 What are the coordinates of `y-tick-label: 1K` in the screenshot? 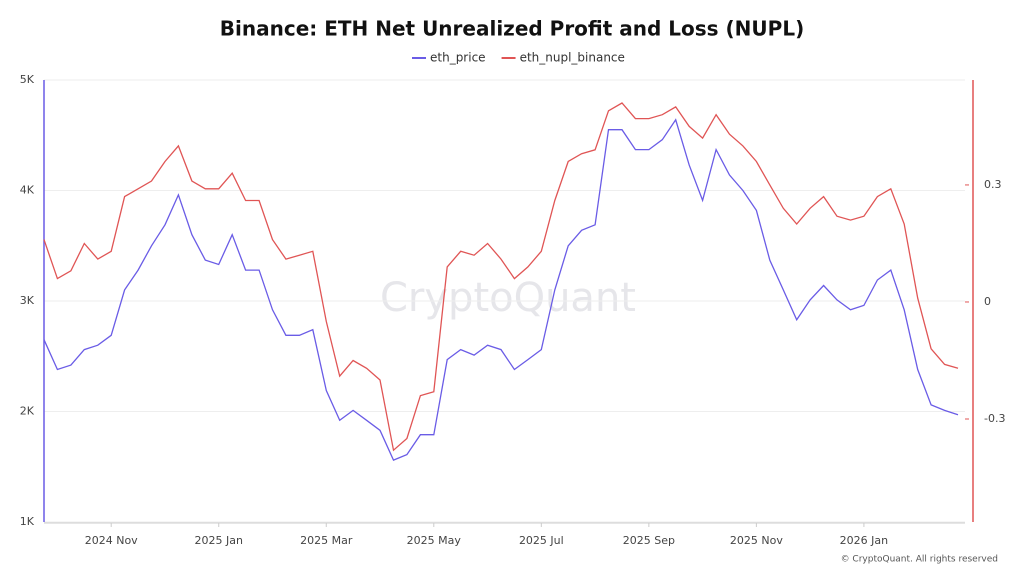 It's located at (27, 521).